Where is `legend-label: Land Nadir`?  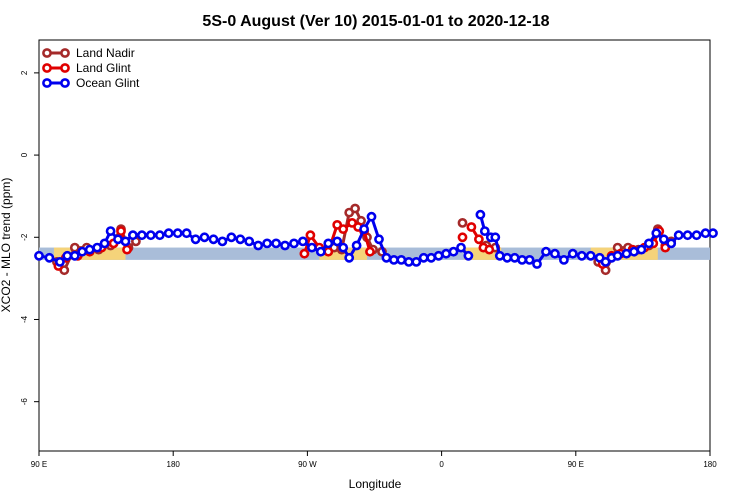 legend-label: Land Nadir is located at coordinates (105, 53).